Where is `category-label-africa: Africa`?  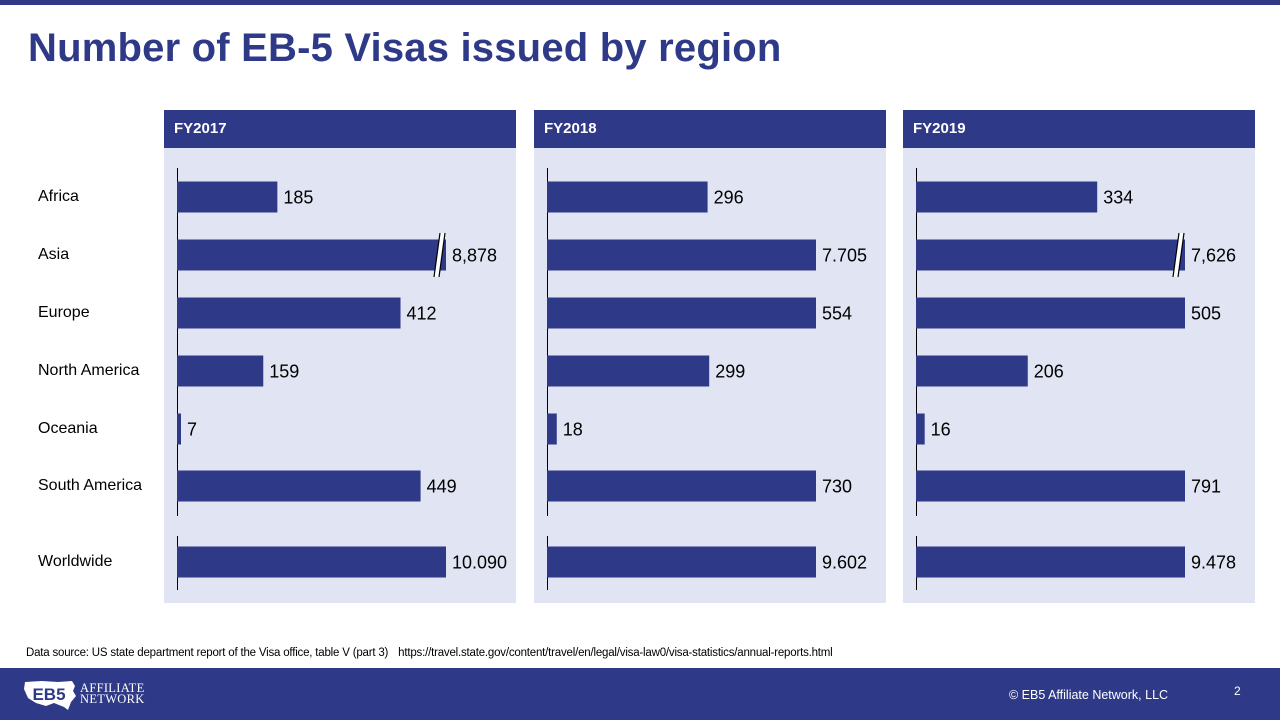 category-label-africa: Africa is located at coordinates (58, 196).